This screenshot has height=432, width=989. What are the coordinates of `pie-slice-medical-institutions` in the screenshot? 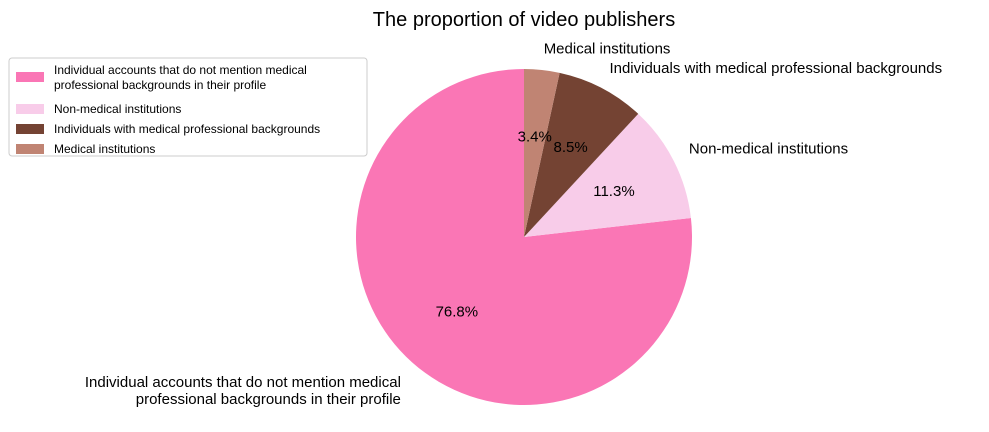 It's located at (542, 153).